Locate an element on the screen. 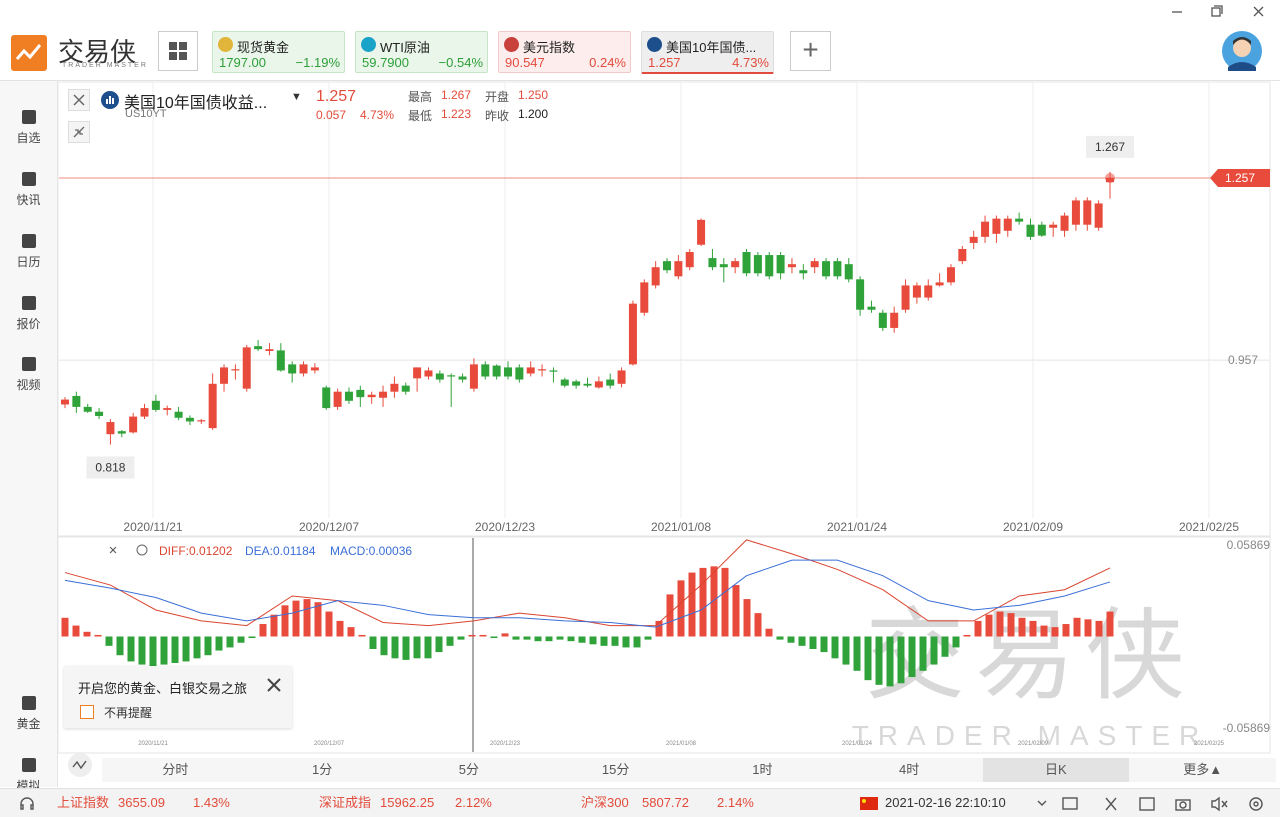  support-icon is located at coordinates (27, 804).